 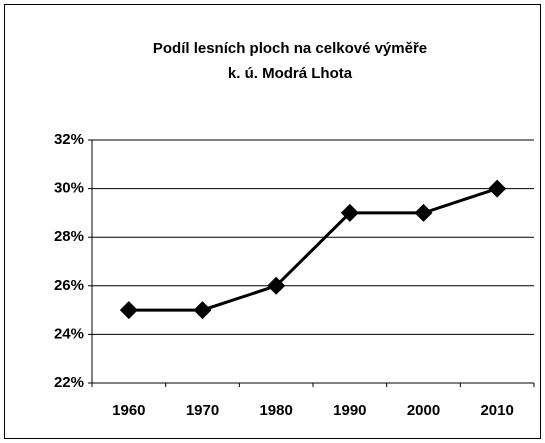 What do you see at coordinates (69, 382) in the screenshot?
I see `y-tick-label: 22%` at bounding box center [69, 382].